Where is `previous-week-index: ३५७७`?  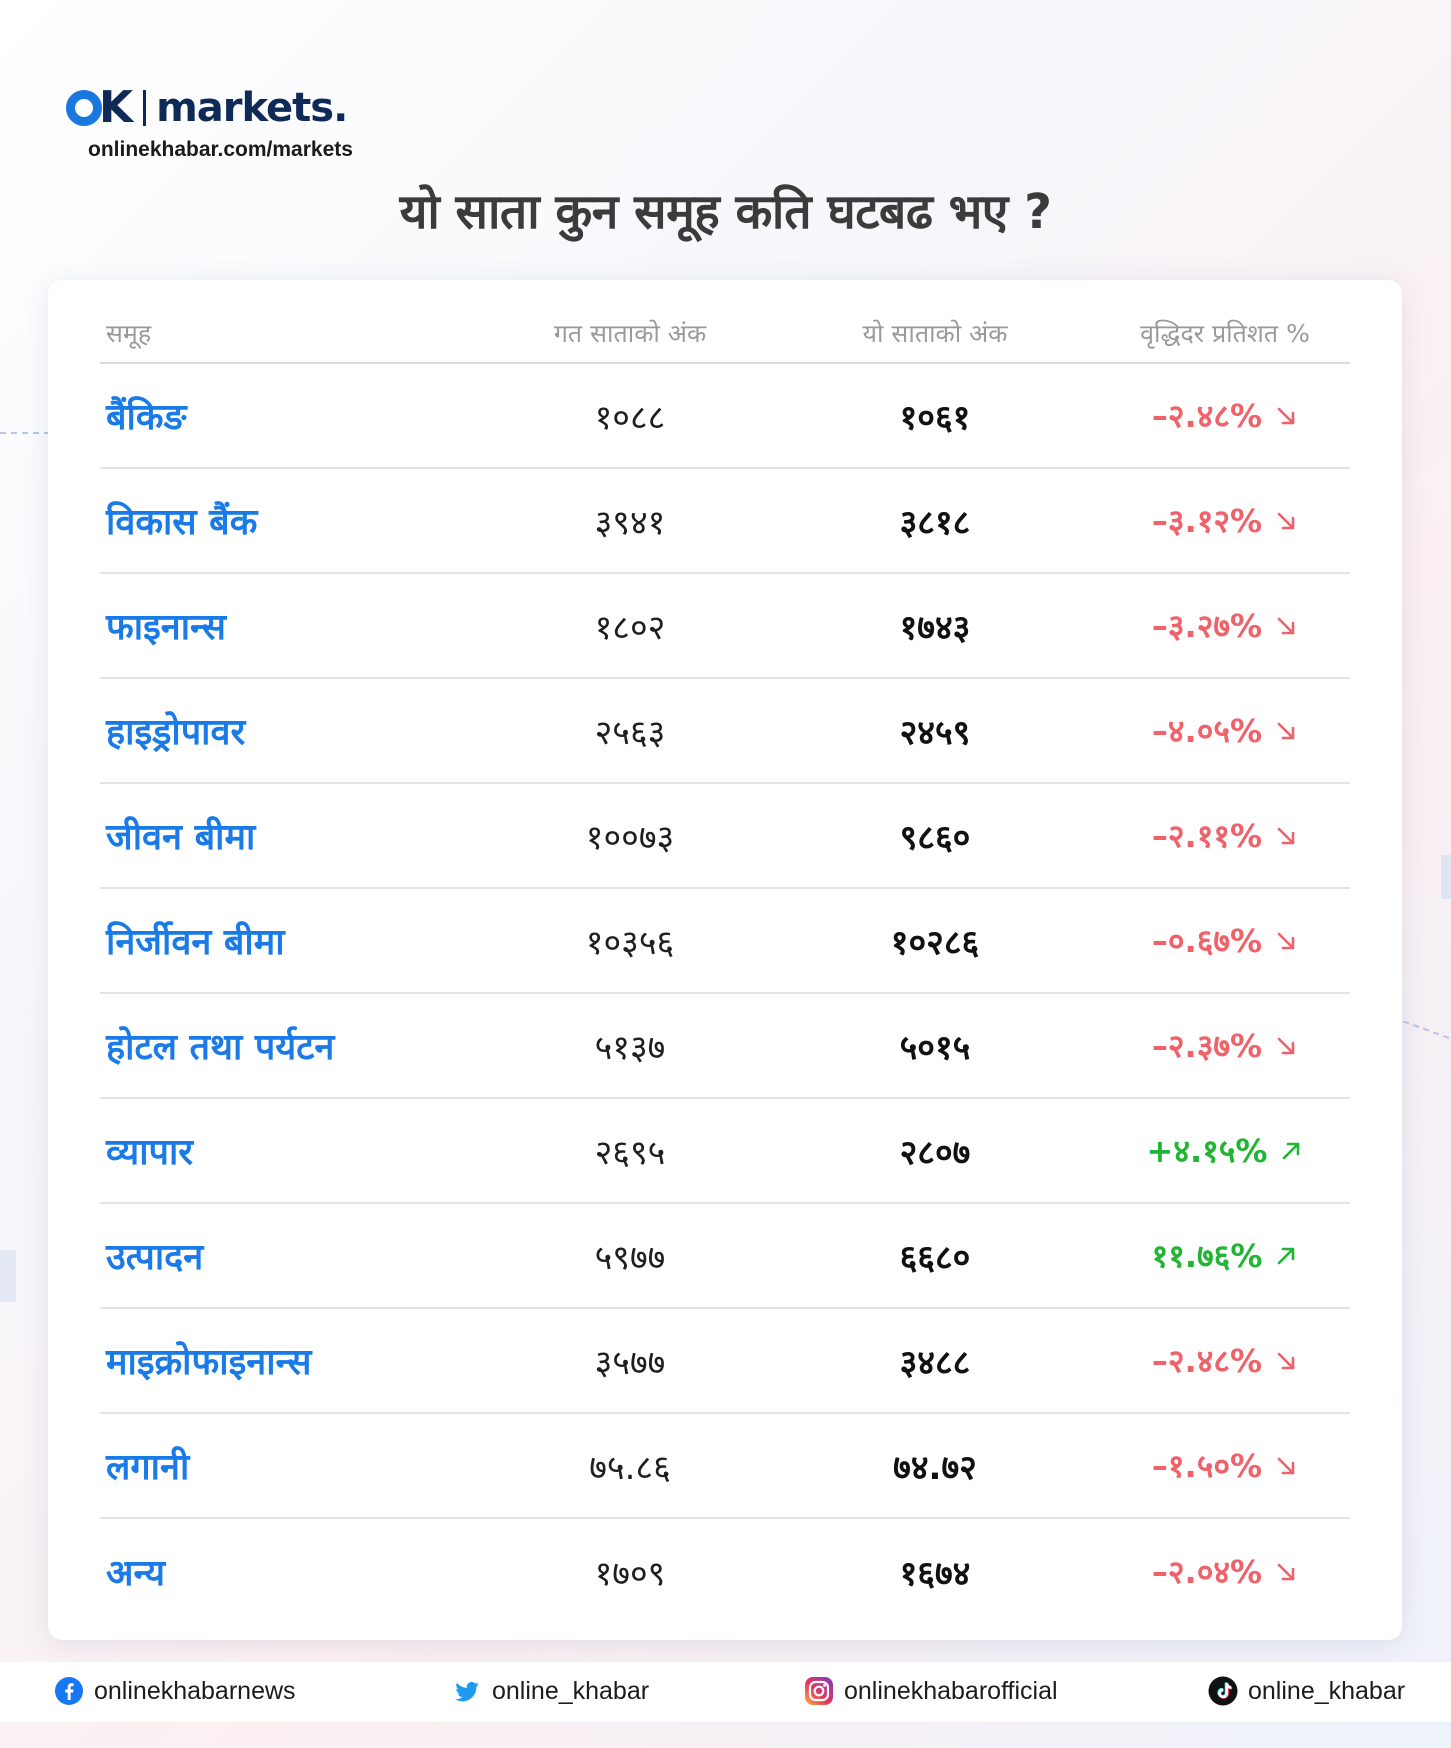
previous-week-index: ३५७७ is located at coordinates (630, 1362).